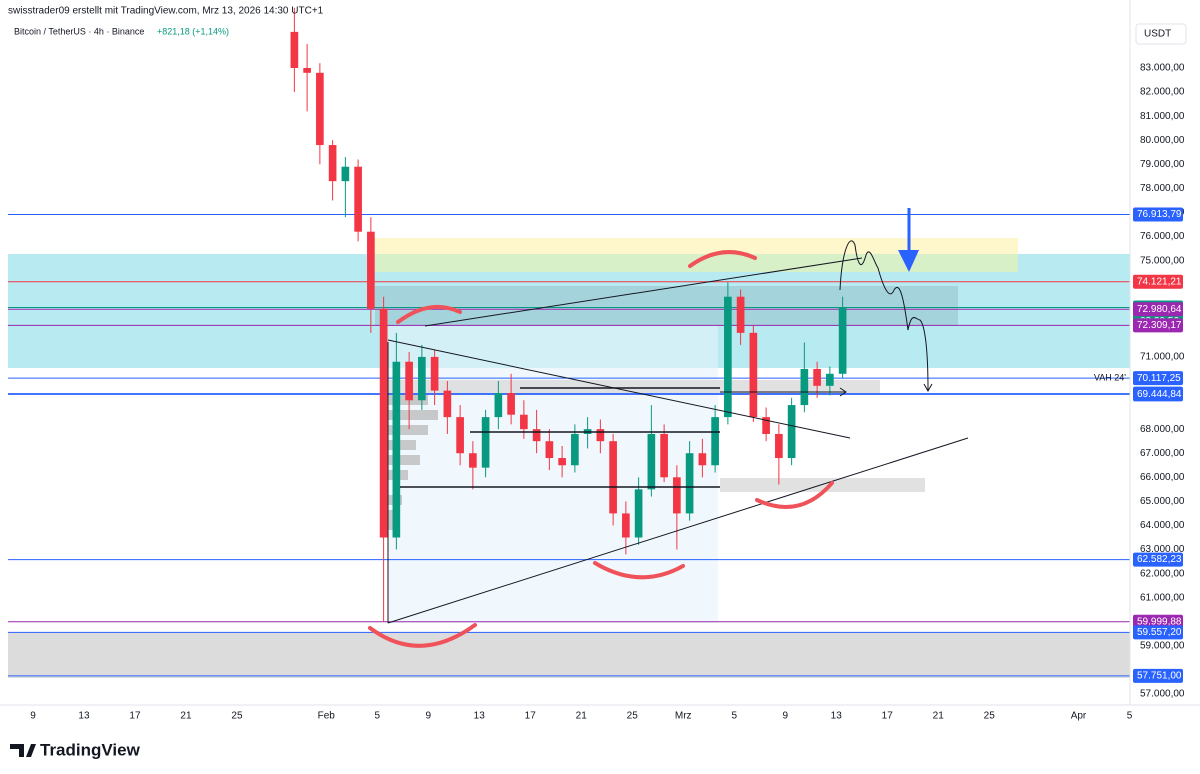  I want to click on y-tick-label: 81.000,00, so click(1162, 116).